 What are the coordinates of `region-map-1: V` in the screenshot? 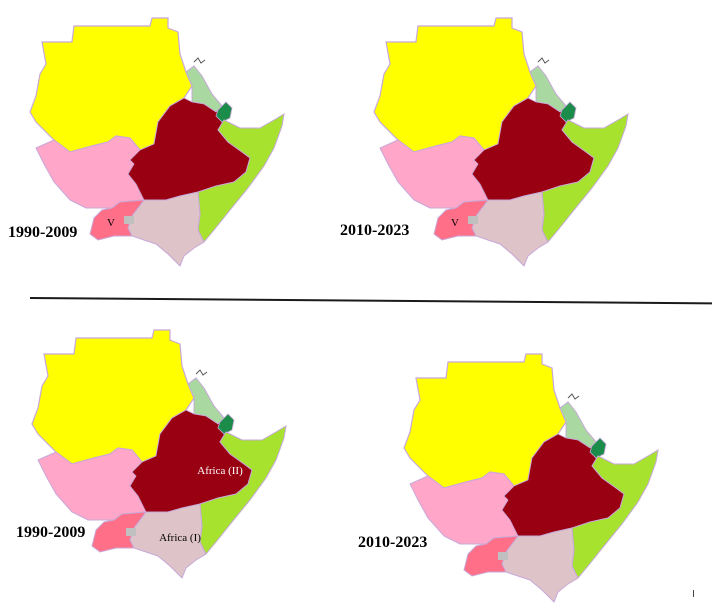 It's located at (157, 142).